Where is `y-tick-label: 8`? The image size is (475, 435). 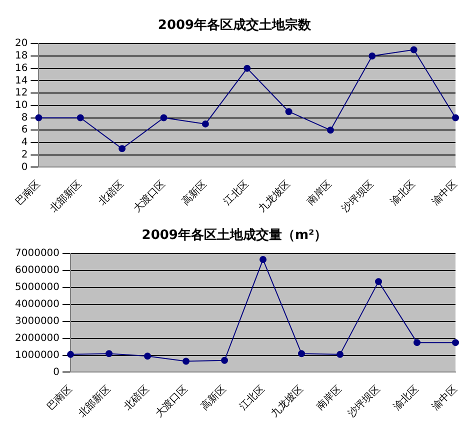 y-tick-label: 8 is located at coordinates (24, 118).